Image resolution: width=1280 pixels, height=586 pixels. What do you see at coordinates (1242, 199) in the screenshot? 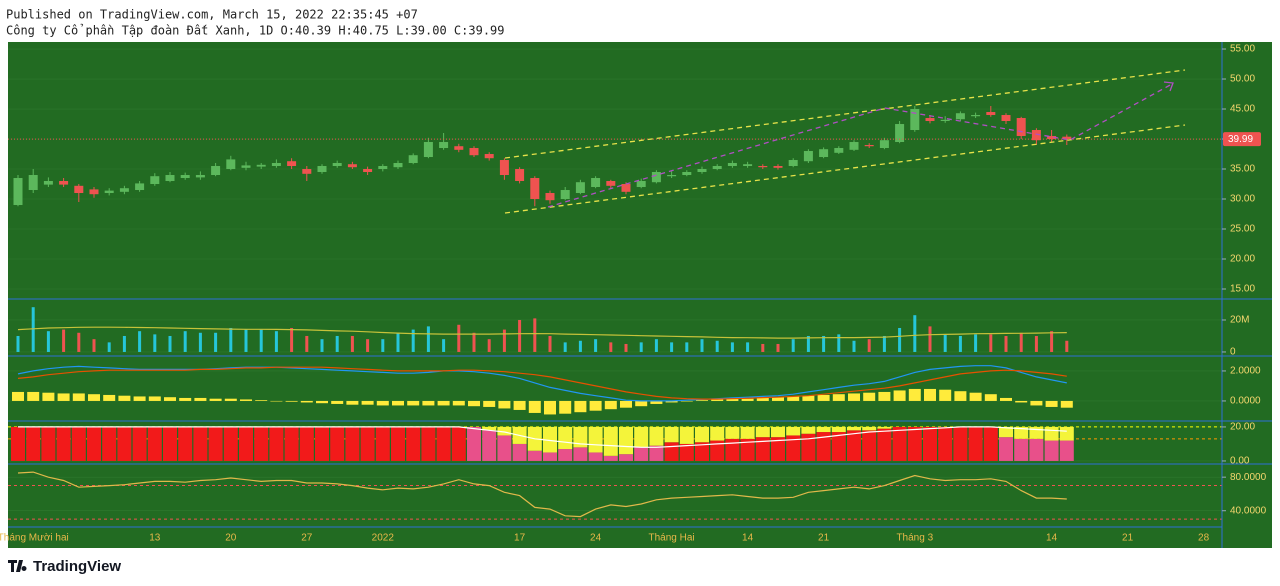
I see `y-tick-label: 30.00` at bounding box center [1242, 199].